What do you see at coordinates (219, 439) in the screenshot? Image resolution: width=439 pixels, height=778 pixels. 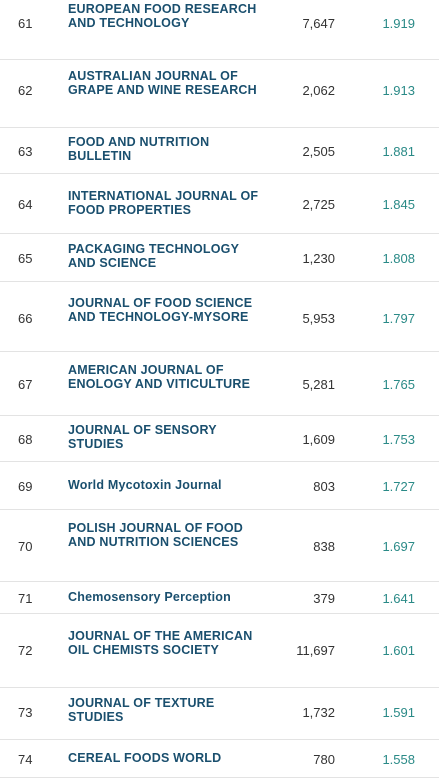 I see `table-row: 68 JOURNAL OF SENSORY STUDIES 1,609 1.753` at bounding box center [219, 439].